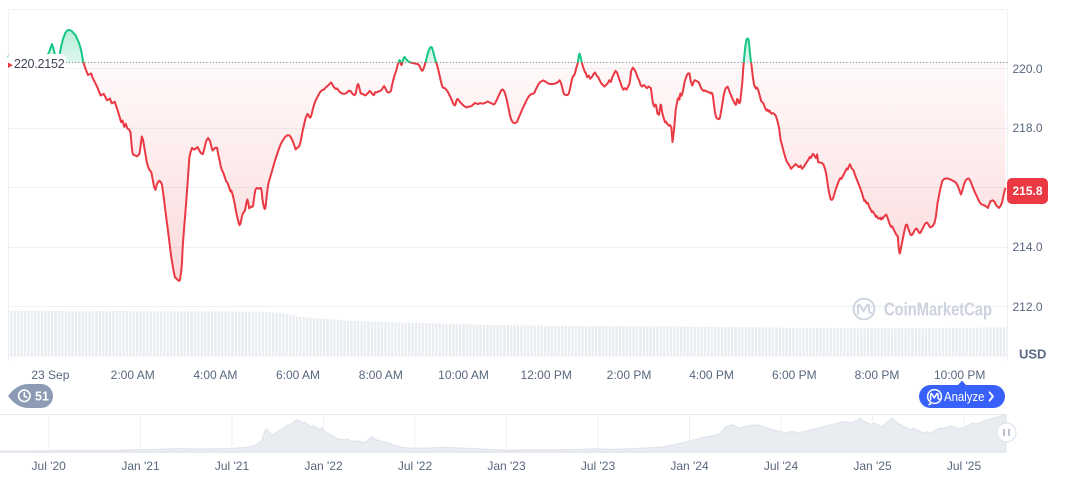 This screenshot has width=1072, height=477. I want to click on svg-text: CoinMarketCap, so click(938, 310).